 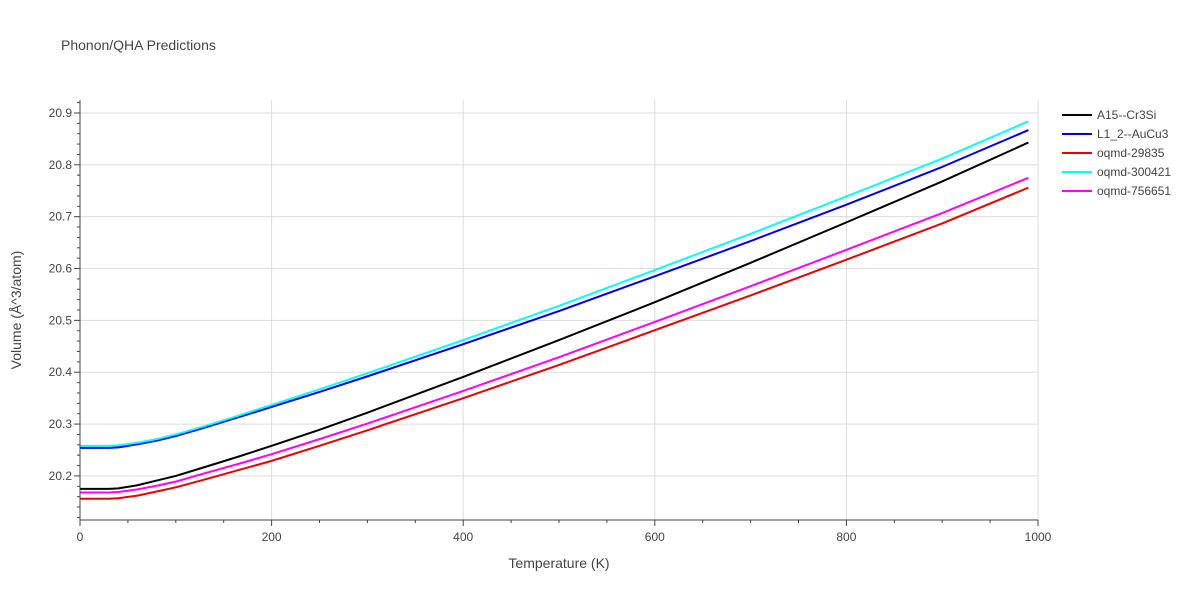 What do you see at coordinates (61, 372) in the screenshot?
I see `y-tick-label: 20.4` at bounding box center [61, 372].